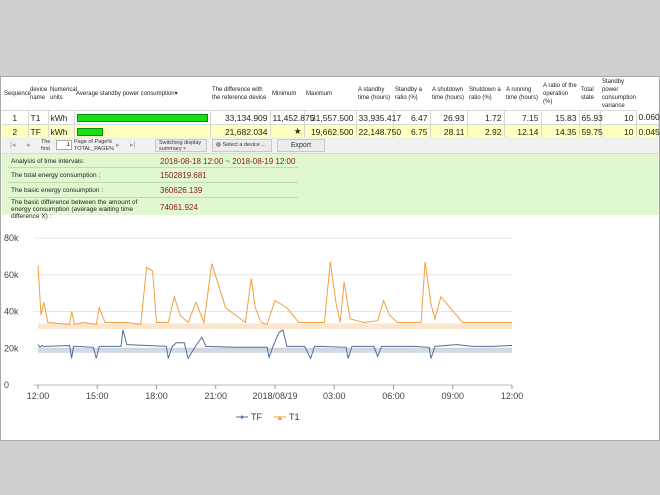 The width and height of the screenshot is (660, 495). I want to click on x-tick-label: 03:00, so click(334, 396).